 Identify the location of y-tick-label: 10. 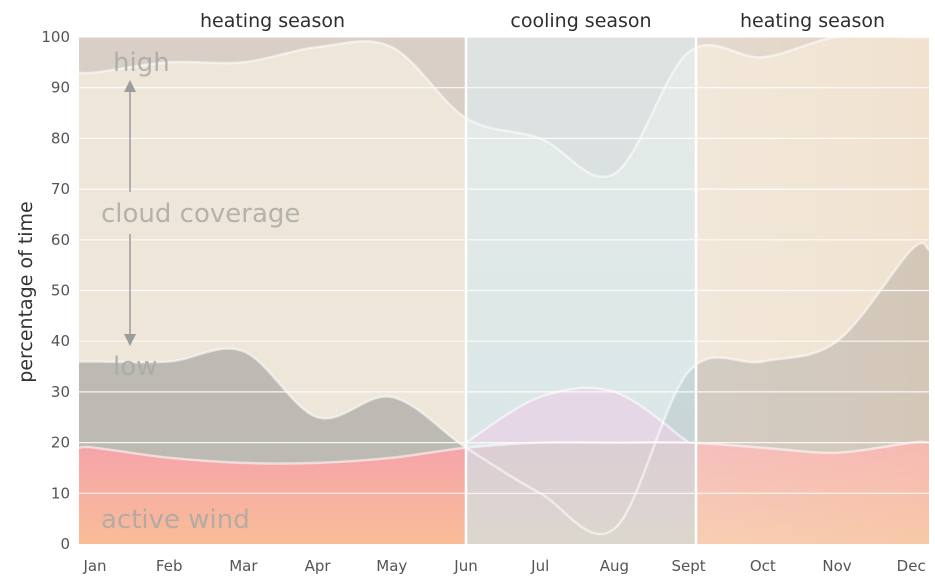
(60, 493).